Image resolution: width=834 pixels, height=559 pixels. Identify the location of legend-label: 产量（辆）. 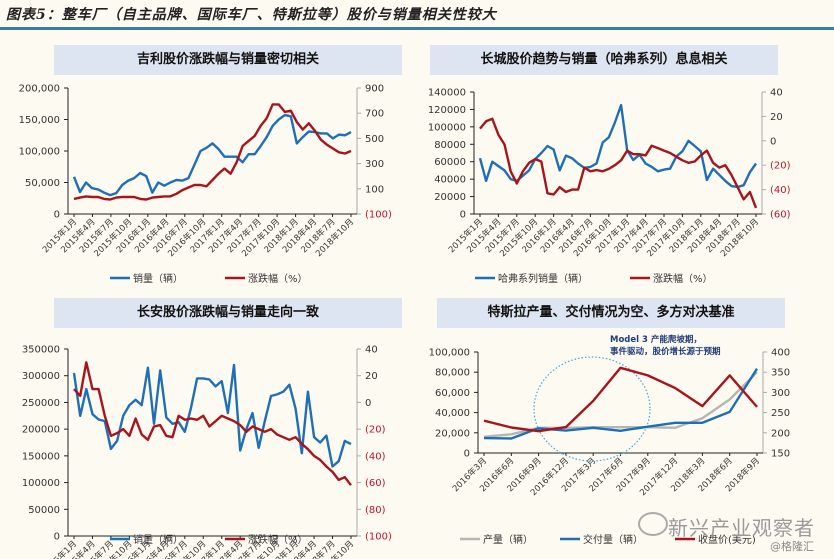
(508, 539).